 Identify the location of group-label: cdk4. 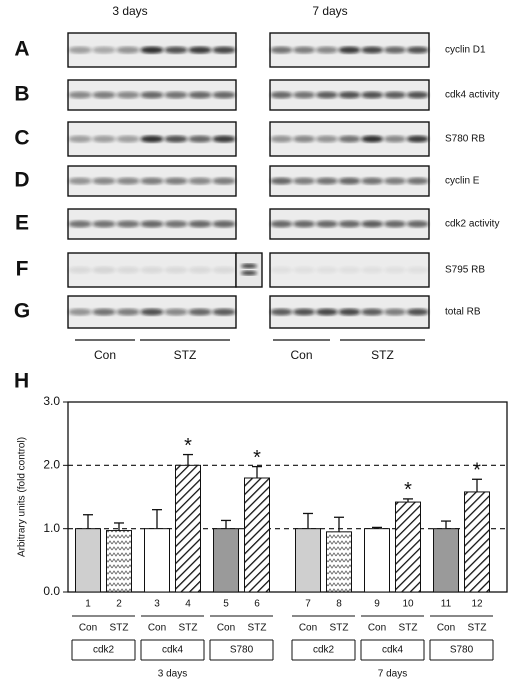
(173, 650).